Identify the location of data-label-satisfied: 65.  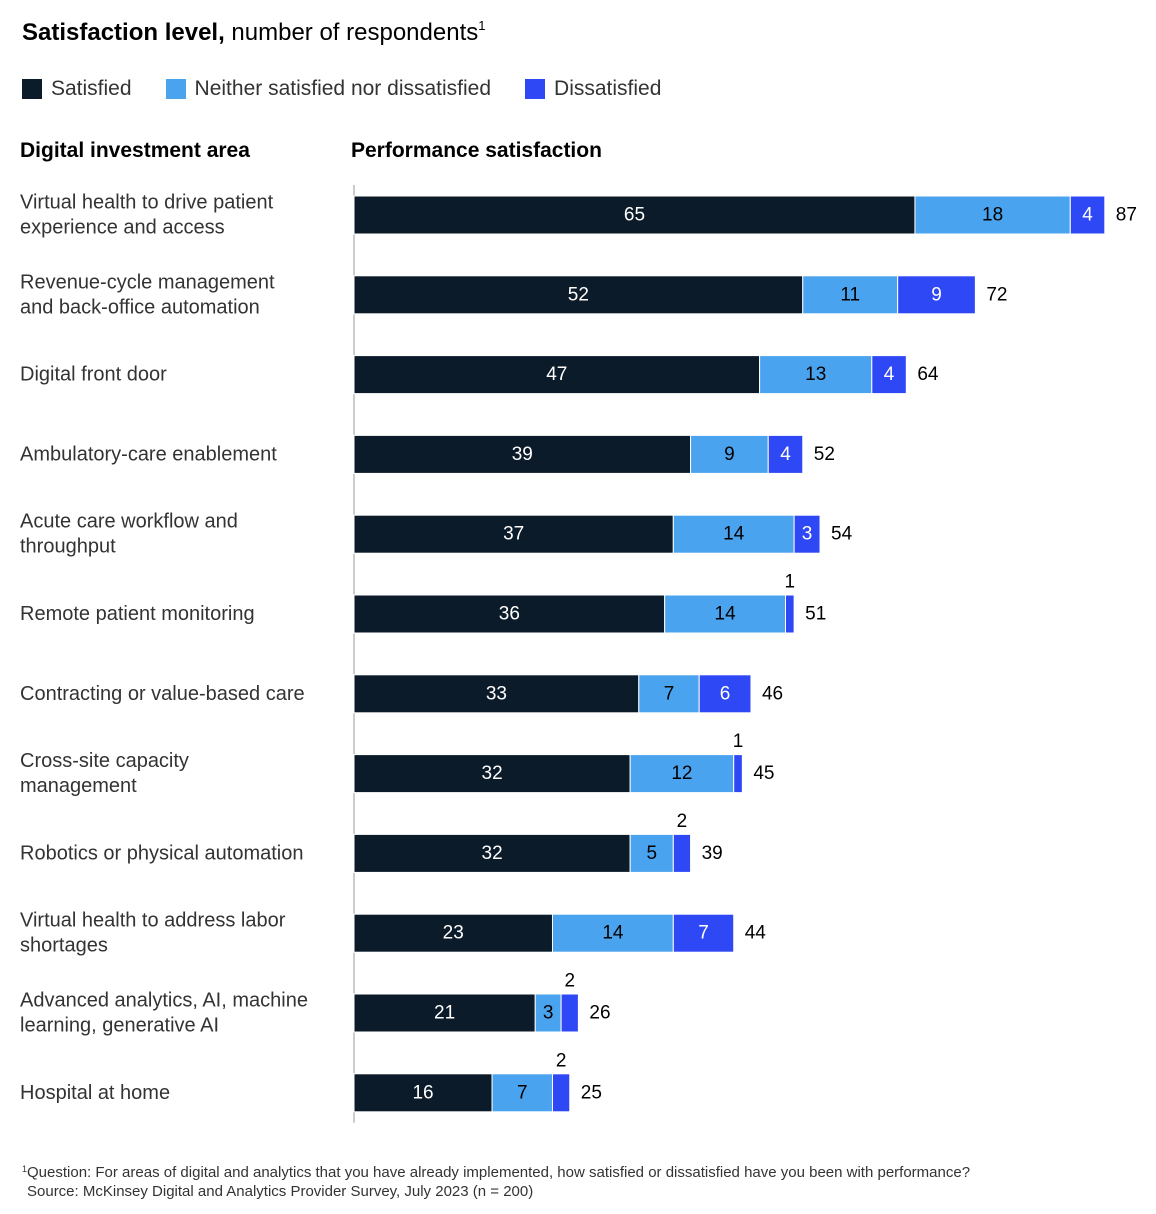
(634, 215).